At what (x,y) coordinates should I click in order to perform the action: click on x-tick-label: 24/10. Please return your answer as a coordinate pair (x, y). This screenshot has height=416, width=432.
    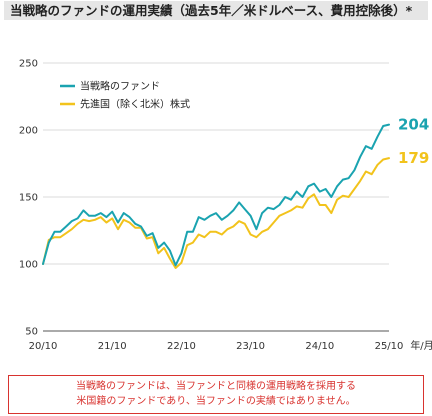
    Looking at the image, I should click on (319, 346).